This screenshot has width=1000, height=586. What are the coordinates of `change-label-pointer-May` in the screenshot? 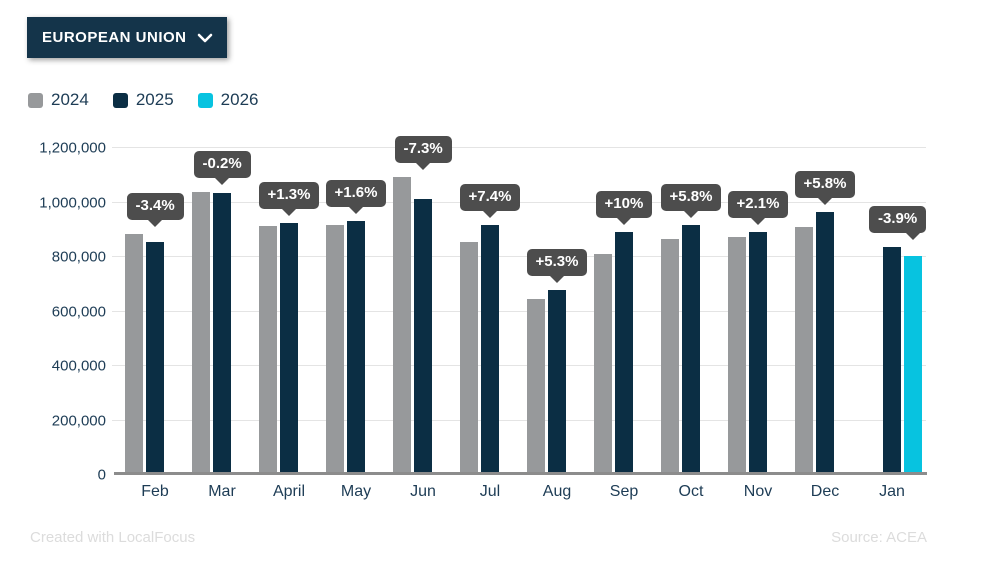 It's located at (356, 210).